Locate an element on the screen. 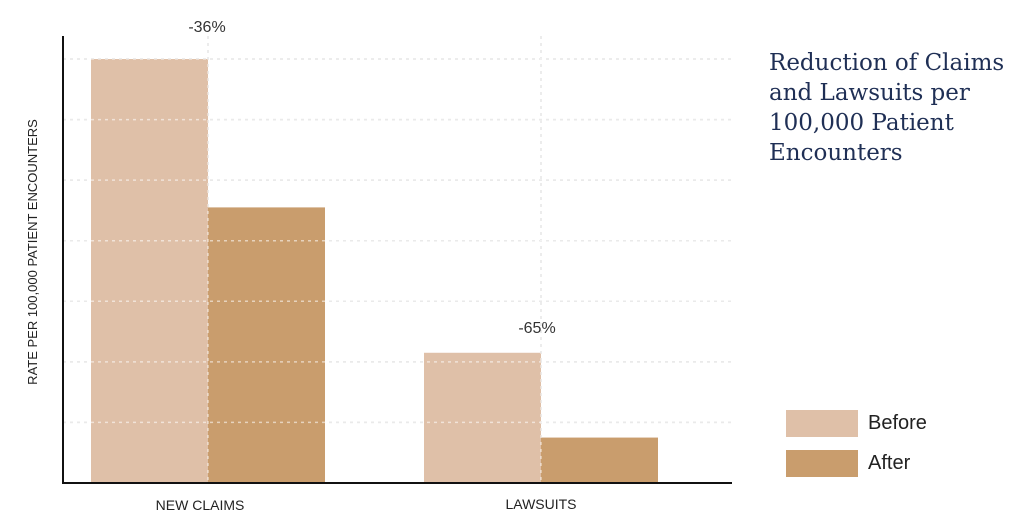 The height and width of the screenshot is (527, 1025). annotation-new-claims-change: -36% is located at coordinates (206, 27).